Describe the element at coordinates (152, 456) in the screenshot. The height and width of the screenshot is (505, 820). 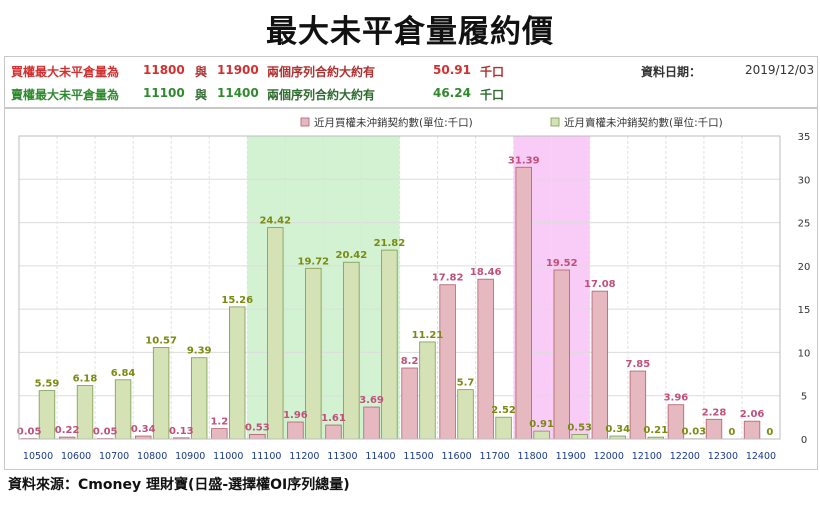
I see `x-tick-label: 10800` at that location.